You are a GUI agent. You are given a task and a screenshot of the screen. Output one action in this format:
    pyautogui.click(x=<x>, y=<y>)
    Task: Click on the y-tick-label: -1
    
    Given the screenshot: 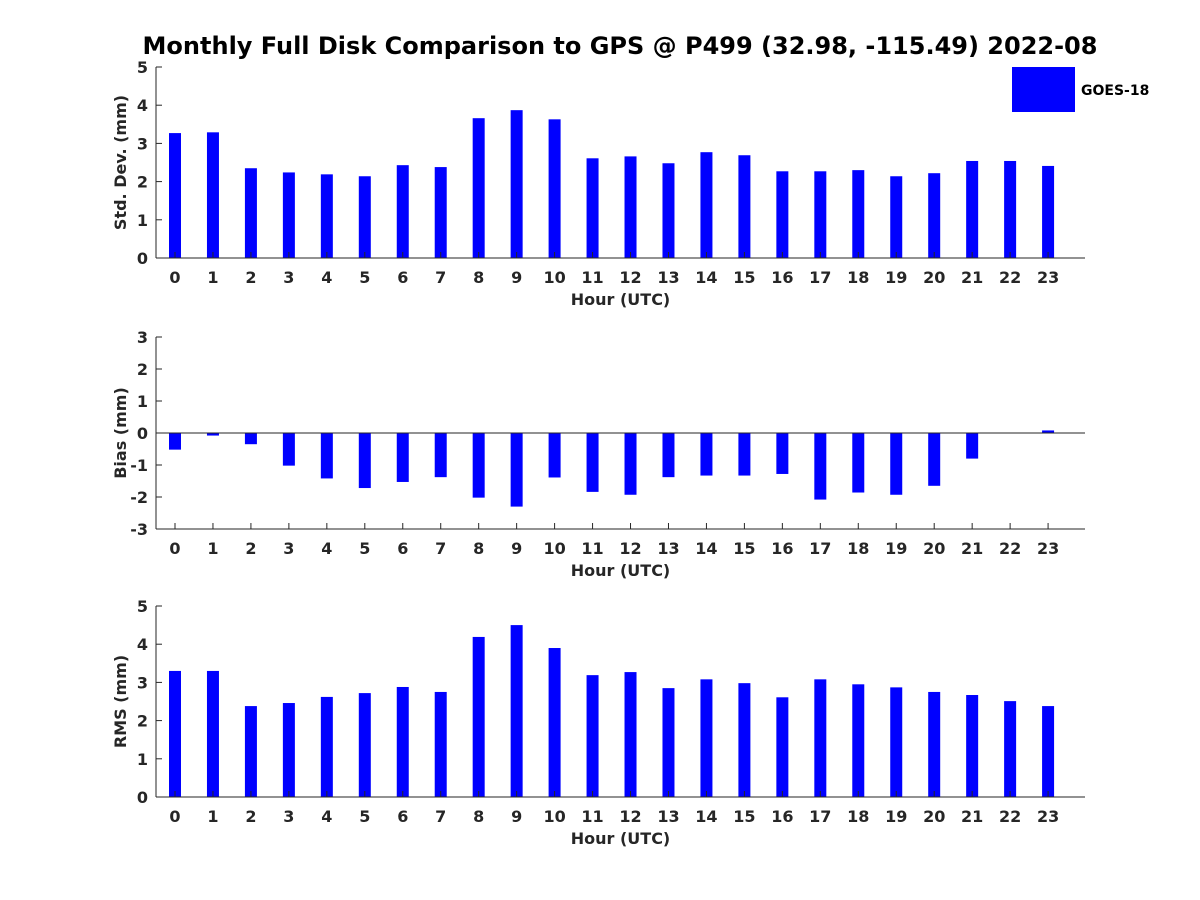 What is the action you would take?
    pyautogui.click(x=139, y=465)
    